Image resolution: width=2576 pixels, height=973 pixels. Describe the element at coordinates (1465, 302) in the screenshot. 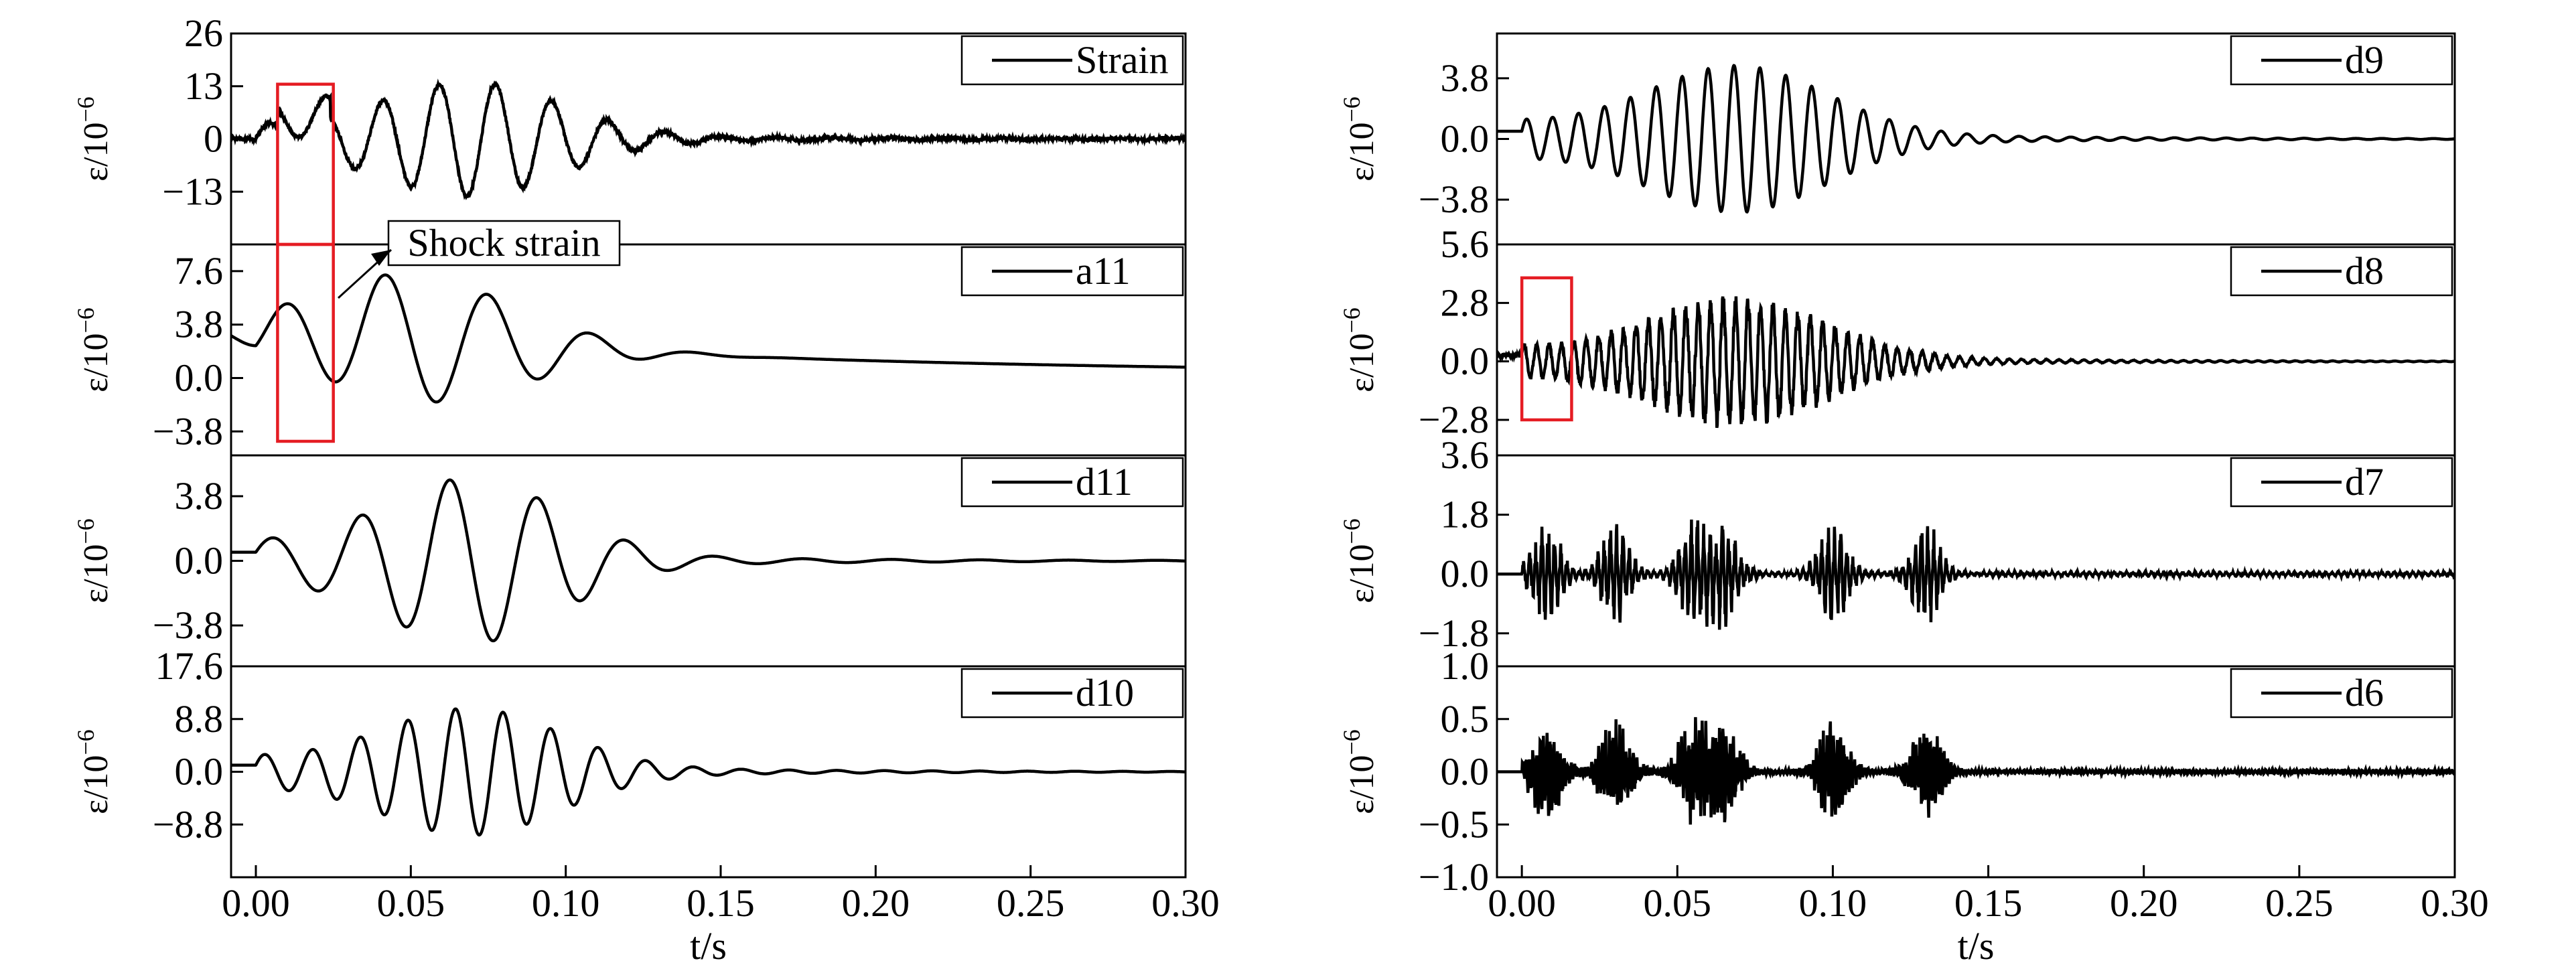

I see `y-tick-label: 2.8` at that location.